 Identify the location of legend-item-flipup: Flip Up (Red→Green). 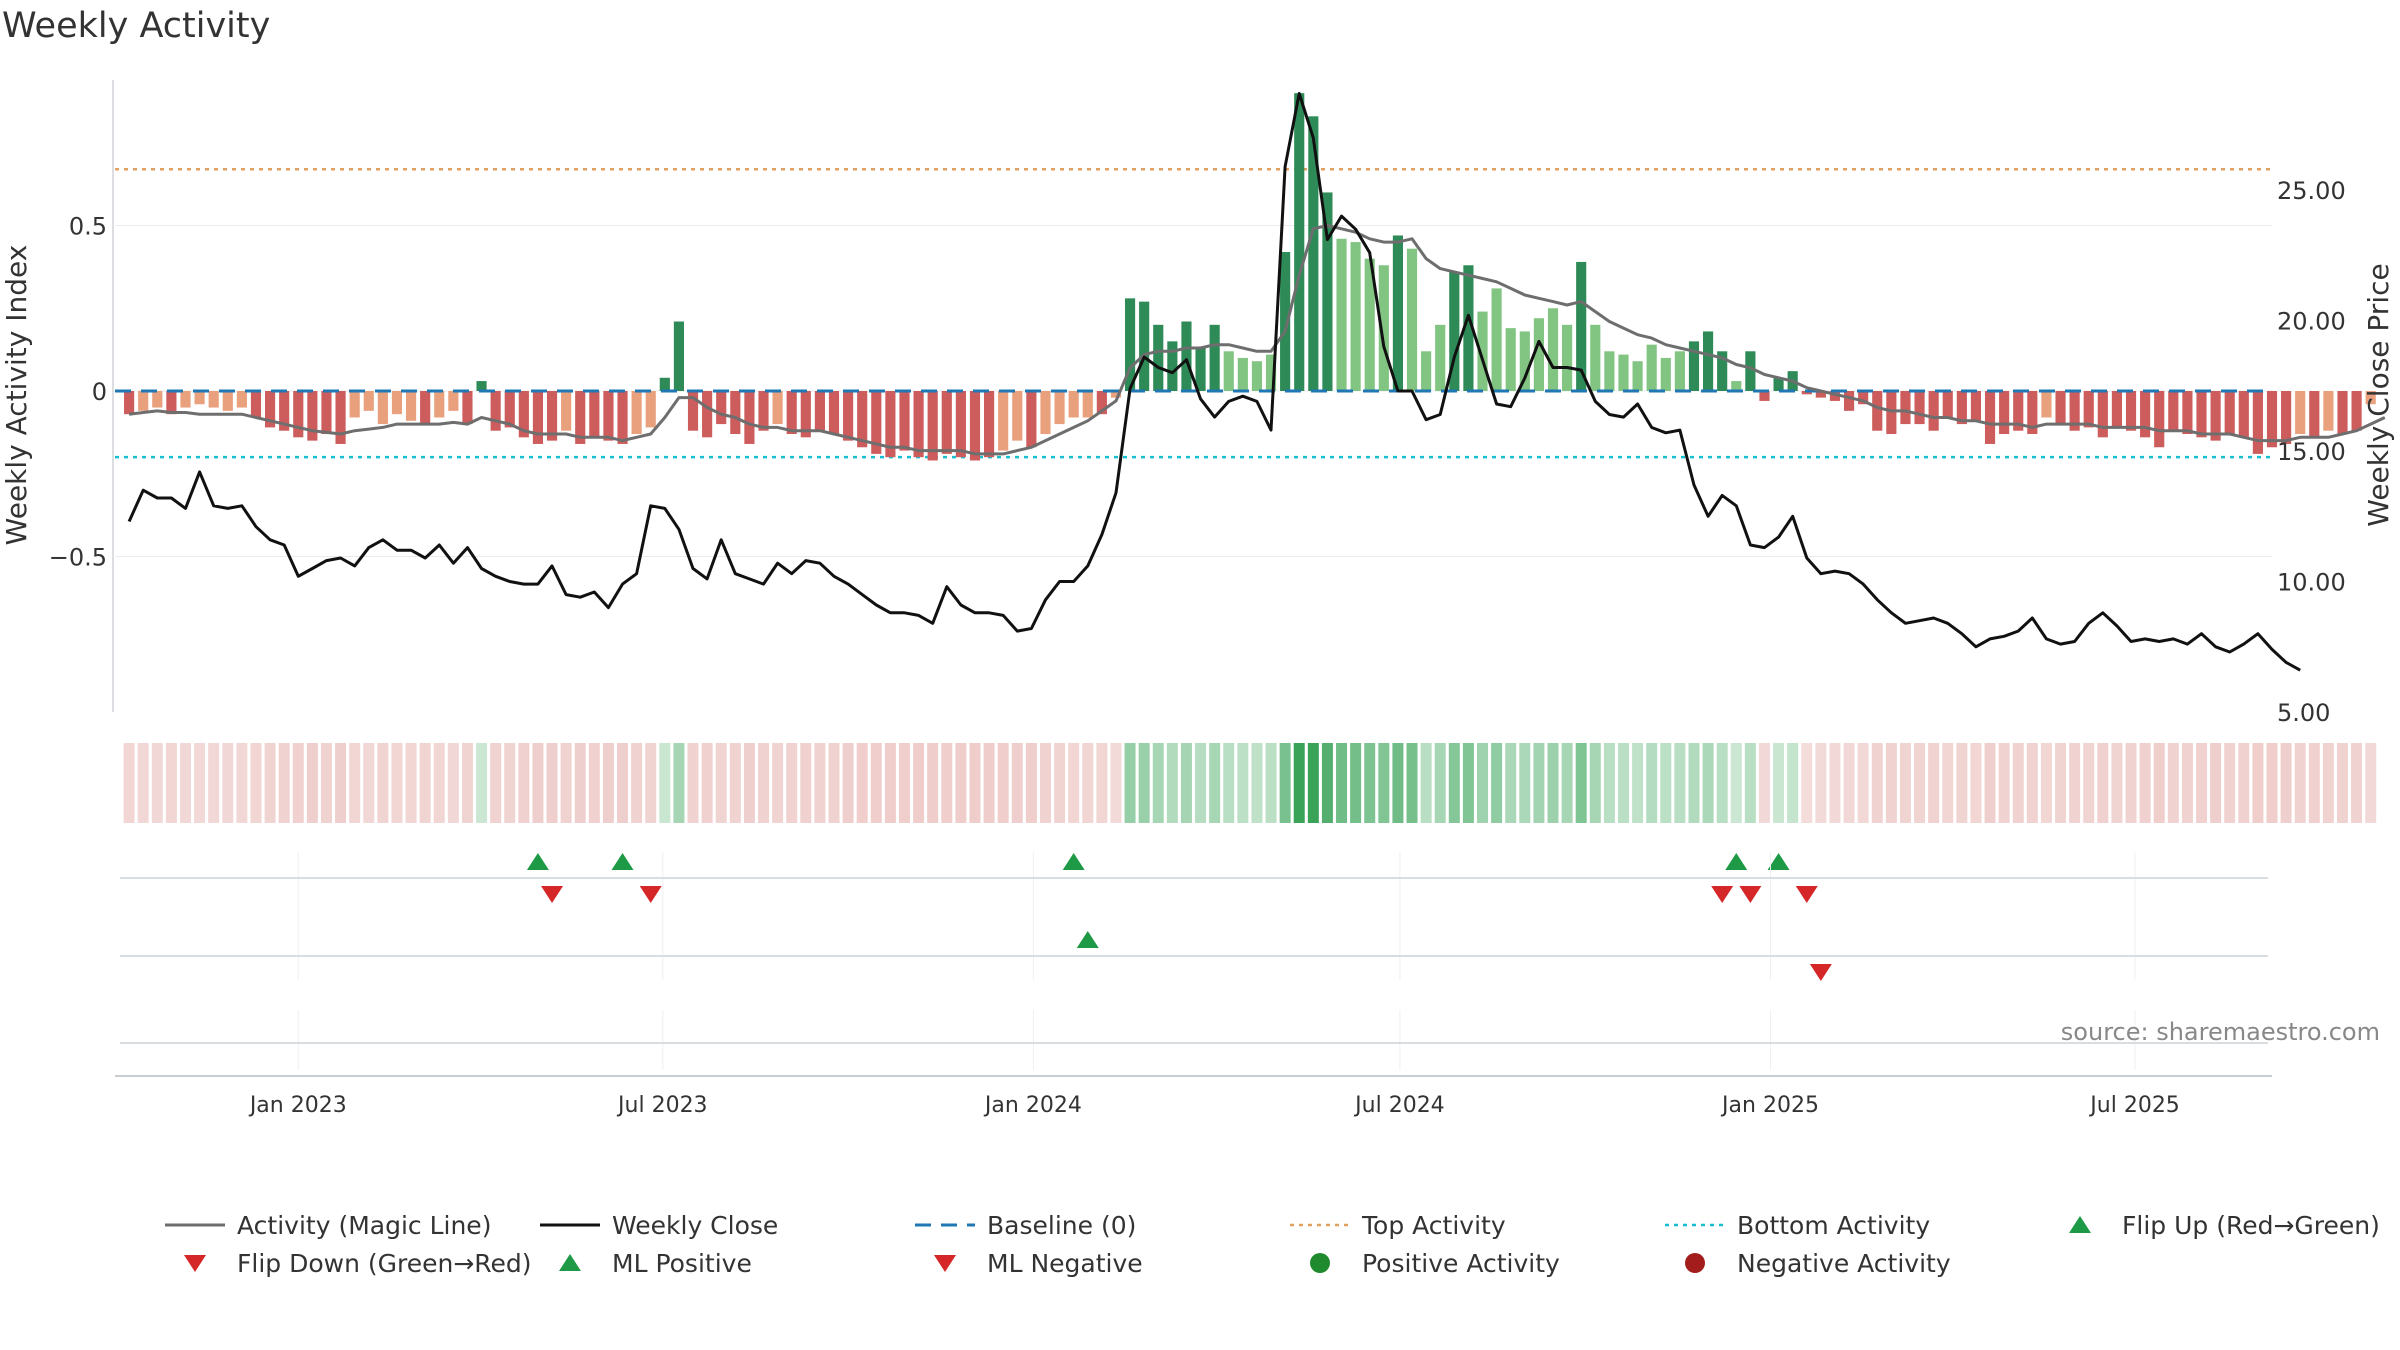
(2224, 1225).